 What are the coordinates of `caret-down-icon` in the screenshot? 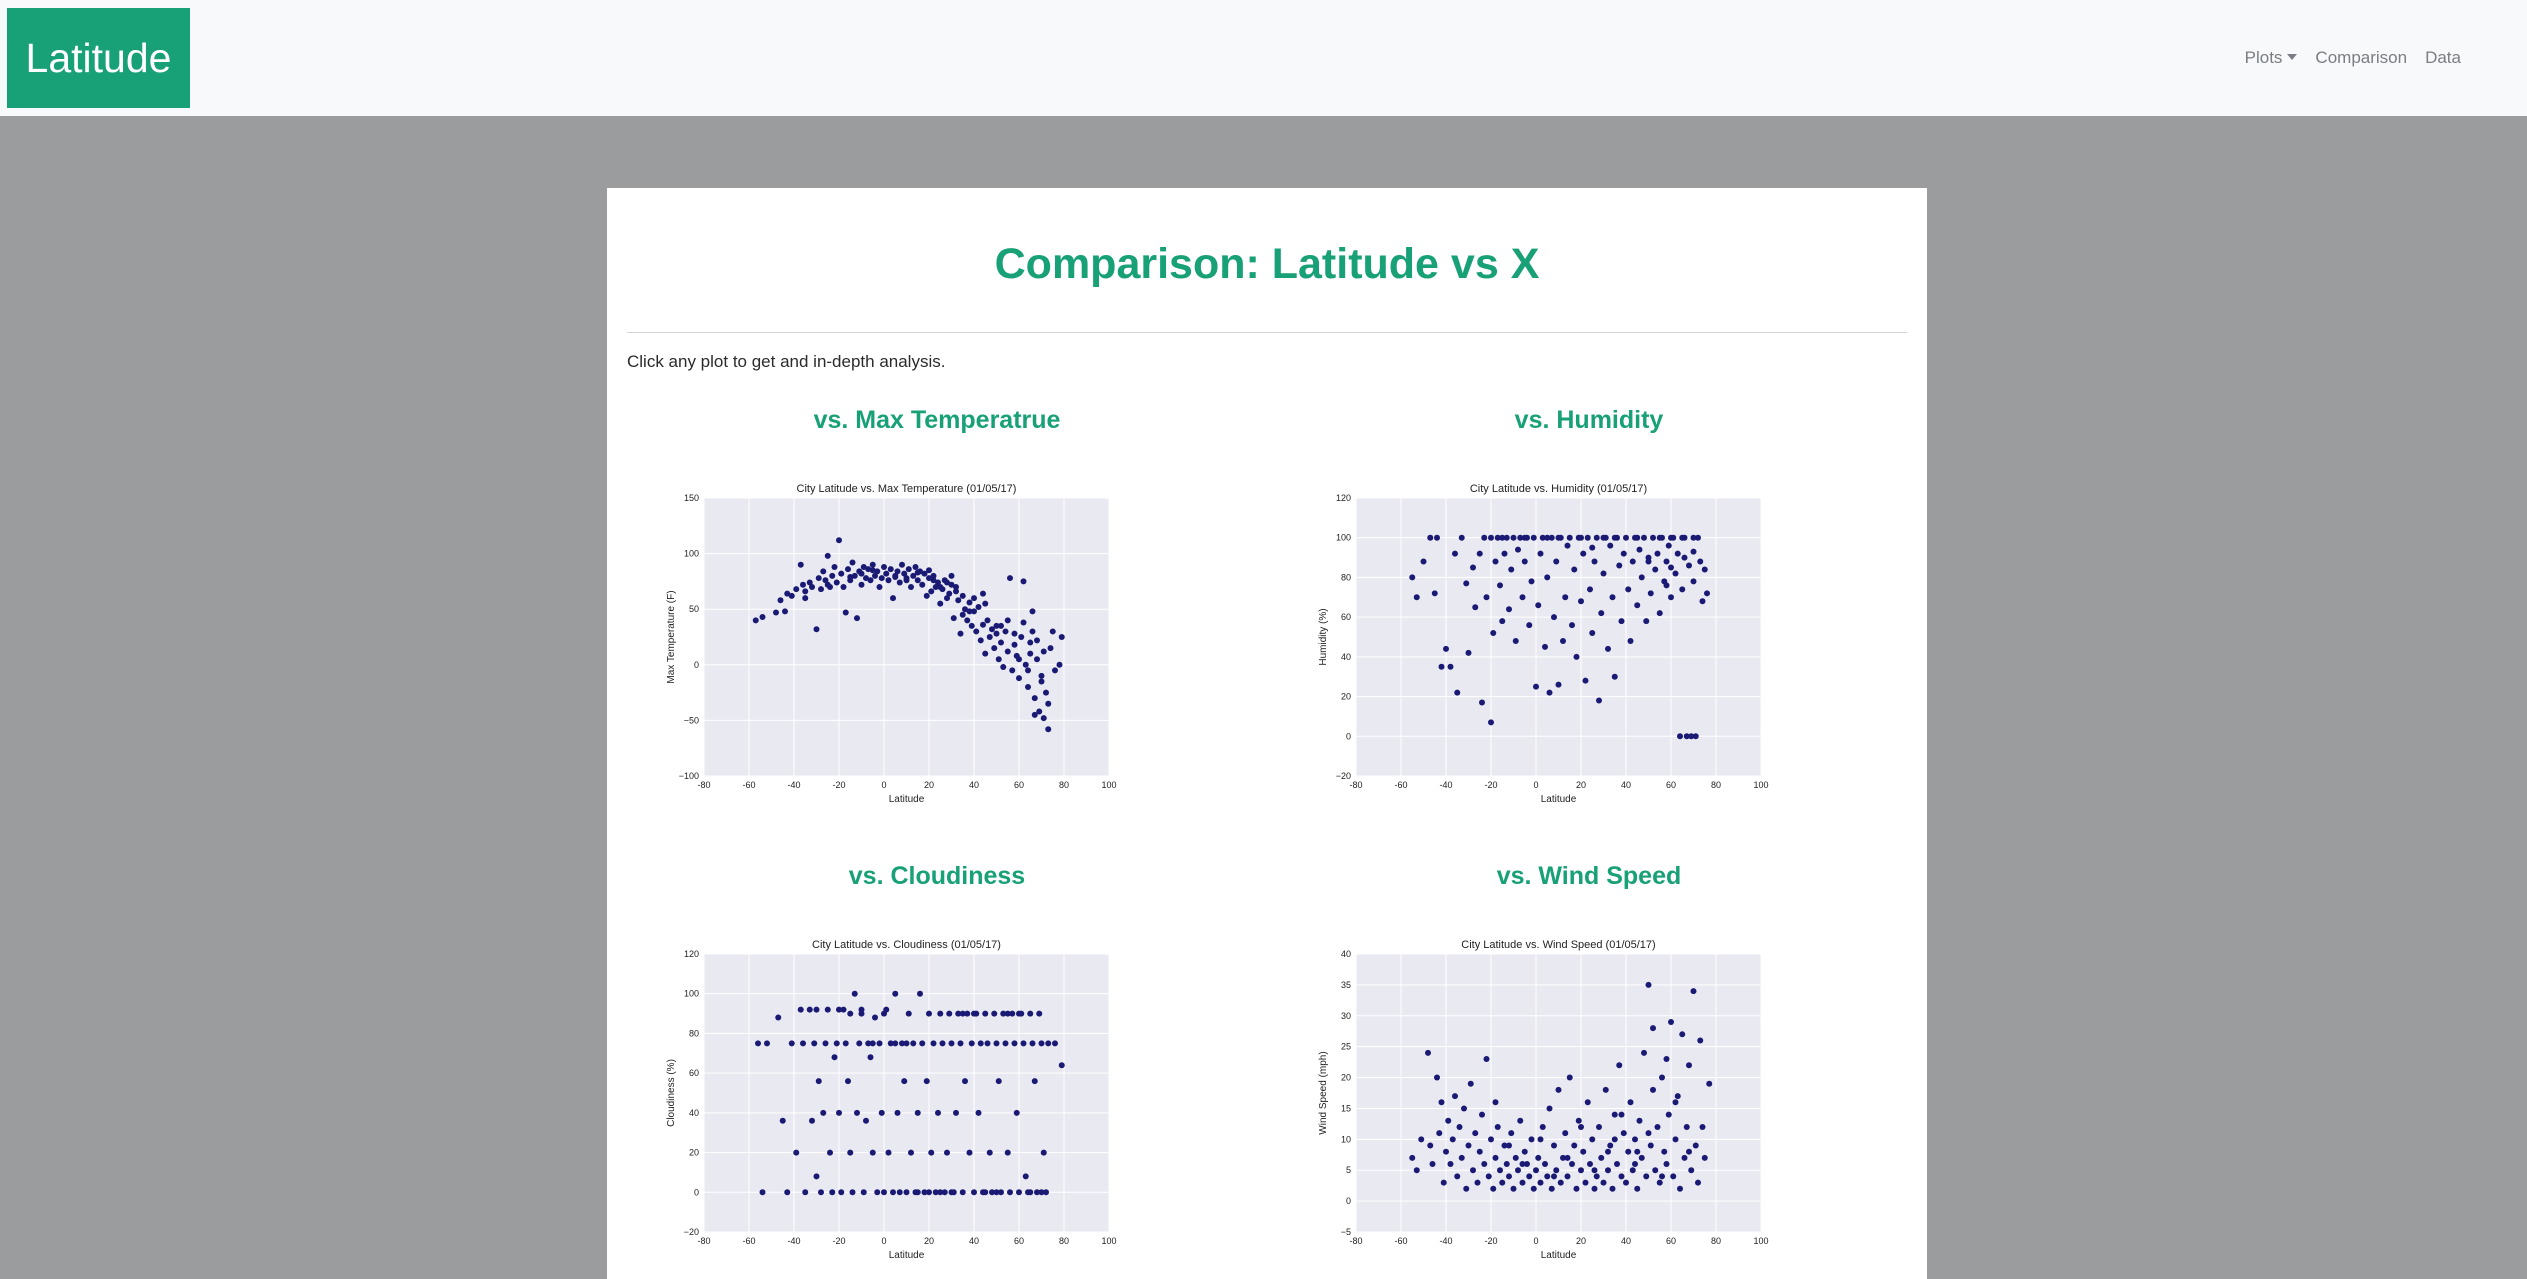 It's located at (2292, 57).